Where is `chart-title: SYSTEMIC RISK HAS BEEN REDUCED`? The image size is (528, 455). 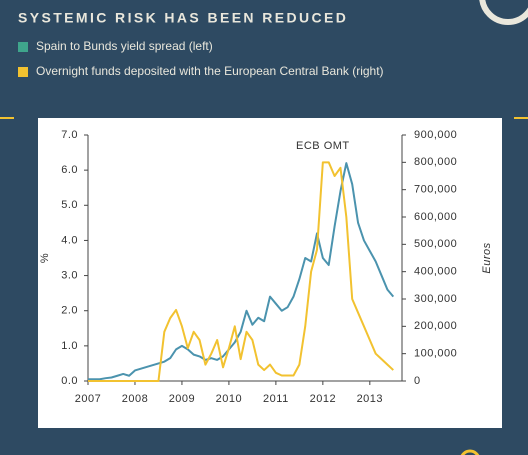 chart-title: SYSTEMIC RISK HAS BEEN REDUCED is located at coordinates (183, 18).